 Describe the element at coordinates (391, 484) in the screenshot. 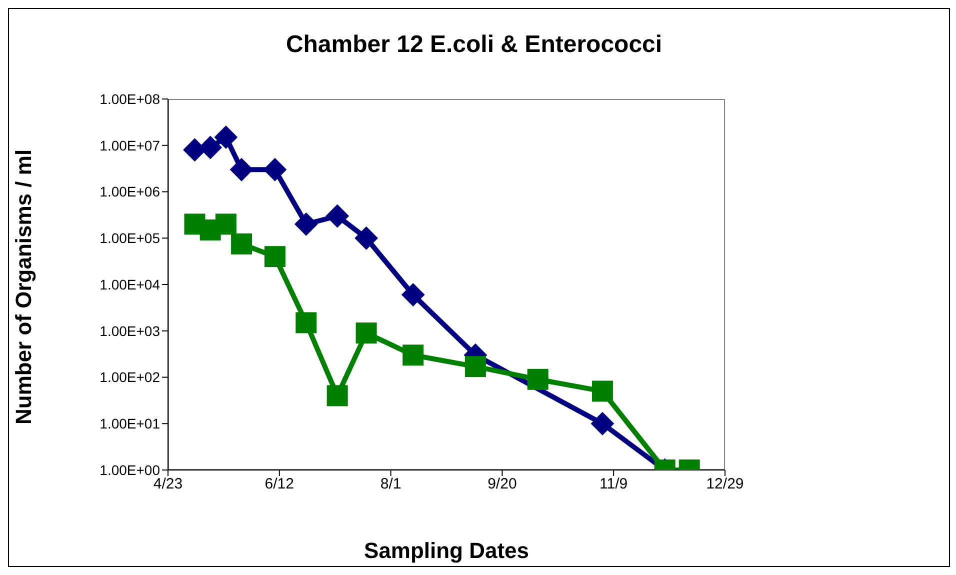

I see `x-tick-label: 8/1` at that location.